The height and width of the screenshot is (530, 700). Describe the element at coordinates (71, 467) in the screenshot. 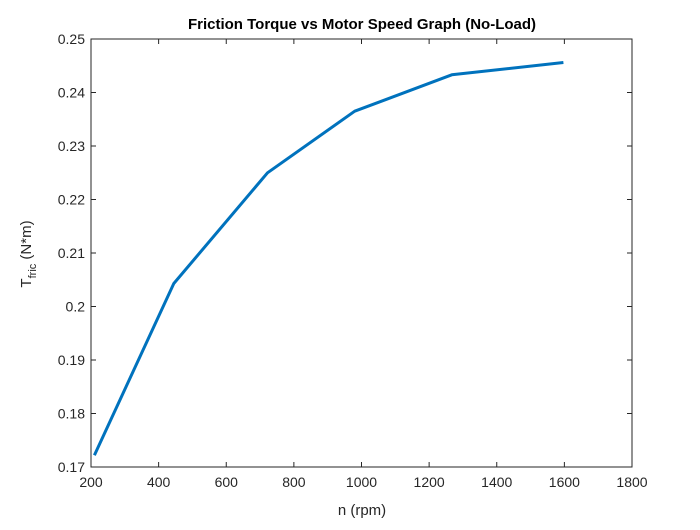

I see `y-tick-label: 0.17` at that location.